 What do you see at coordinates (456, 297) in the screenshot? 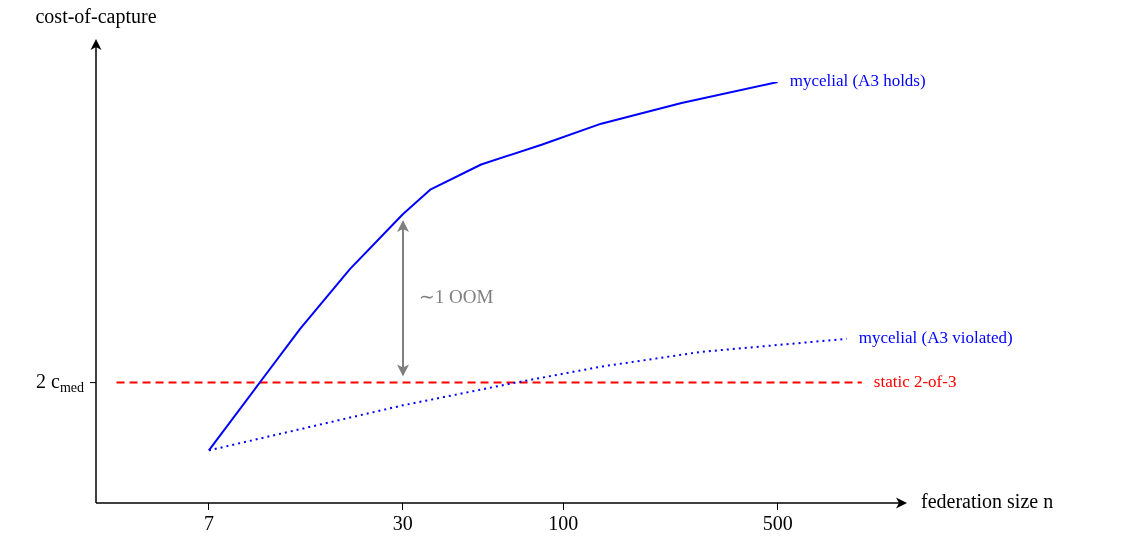
I see `annotation: ∼1 OOM` at bounding box center [456, 297].